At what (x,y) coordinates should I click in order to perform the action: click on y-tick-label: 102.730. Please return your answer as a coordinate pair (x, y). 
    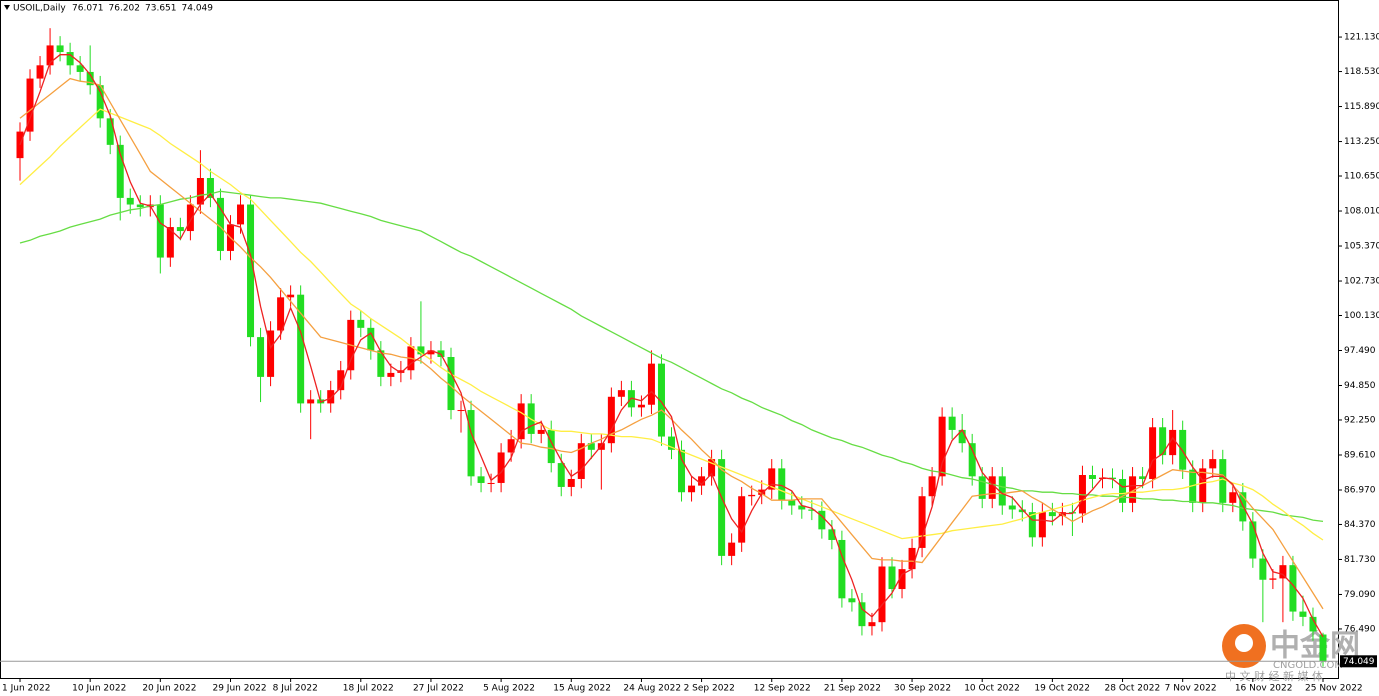
    Looking at the image, I should click on (1361, 282).